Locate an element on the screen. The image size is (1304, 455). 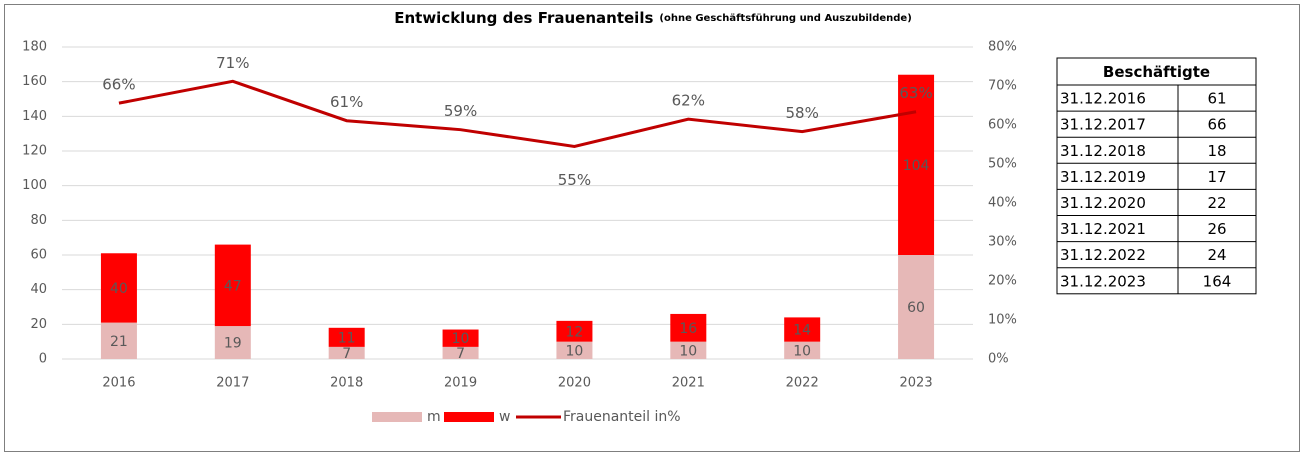
table-cell: 66 is located at coordinates (1216, 125).